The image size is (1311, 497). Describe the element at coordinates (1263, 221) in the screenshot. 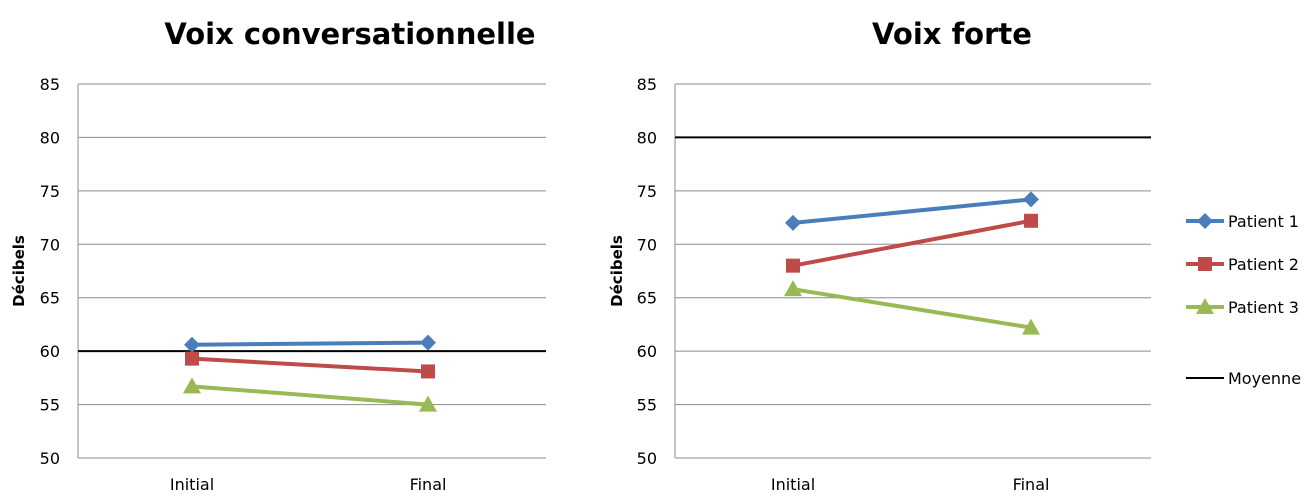

I see `legend-label-patient-1: Patient 1` at that location.